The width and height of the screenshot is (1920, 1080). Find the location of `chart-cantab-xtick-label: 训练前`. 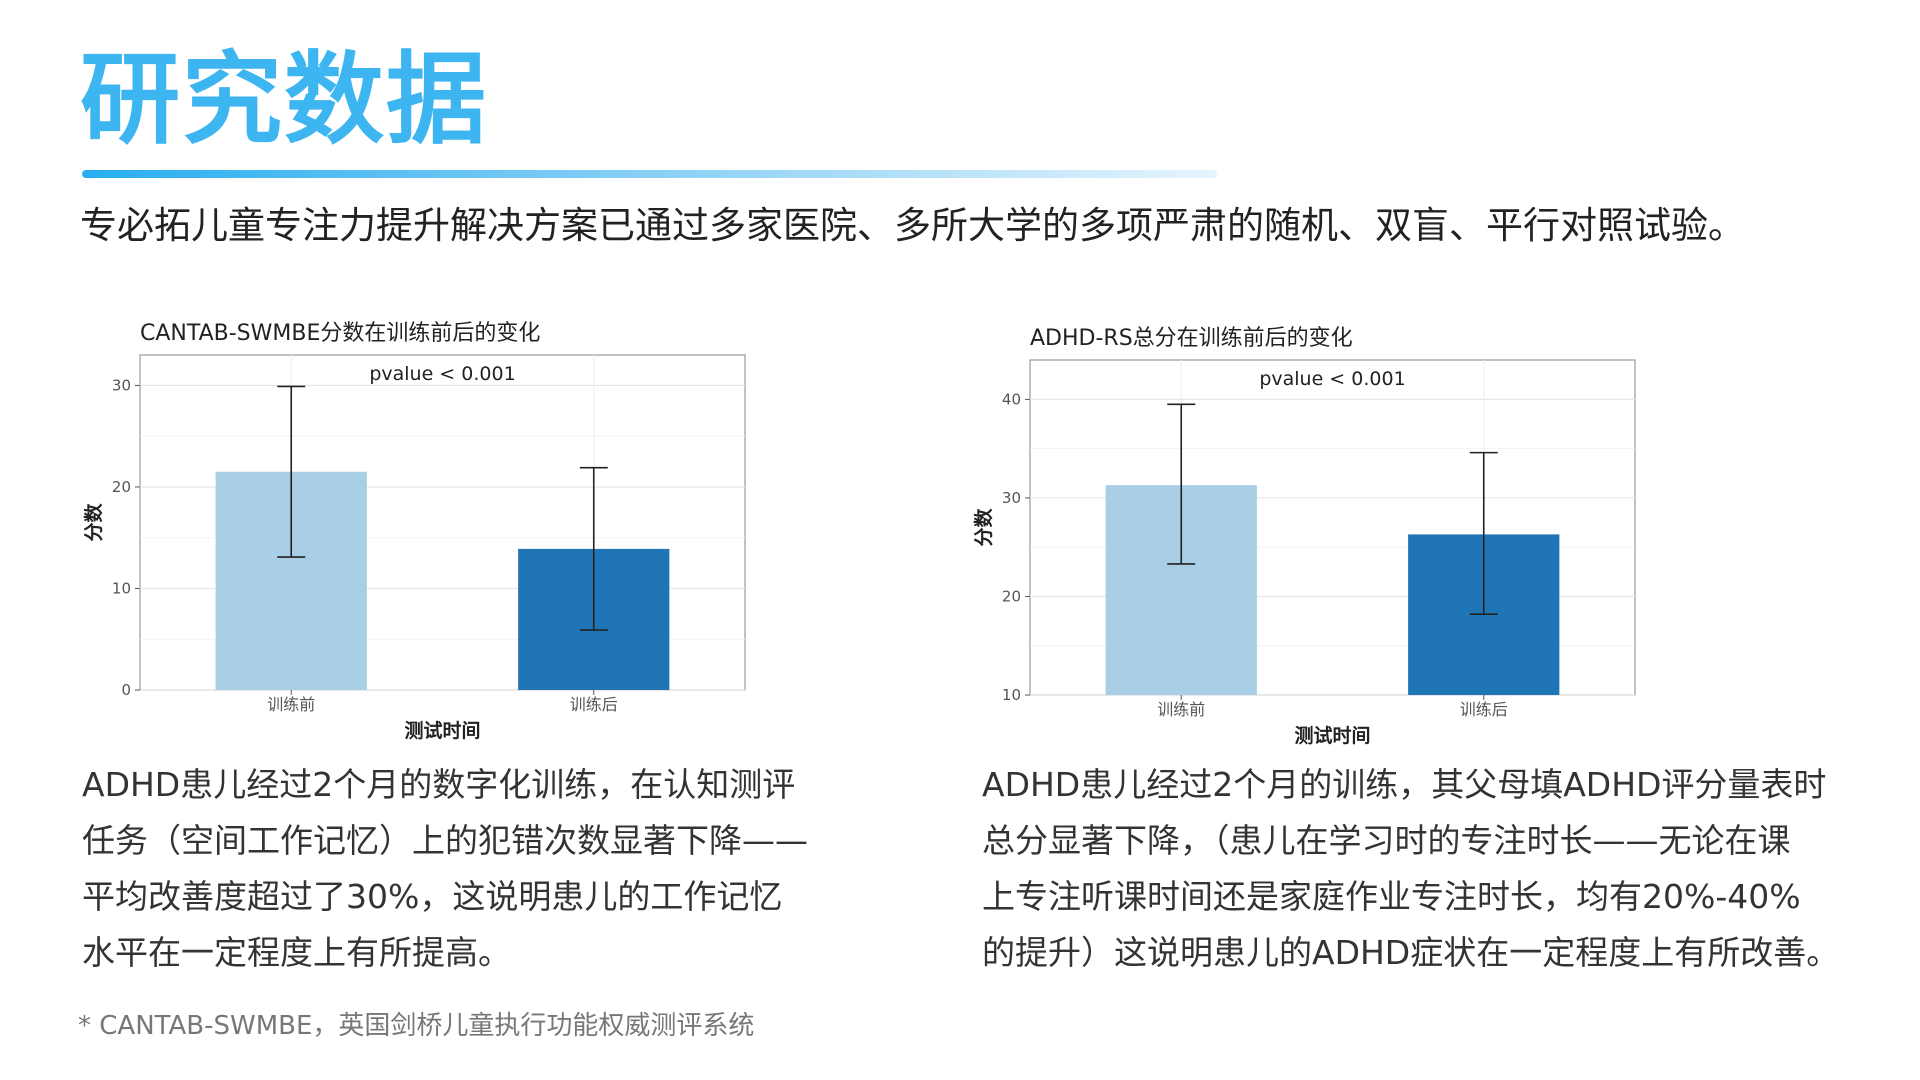

chart-cantab-xtick-label: 训练前 is located at coordinates (291, 704).